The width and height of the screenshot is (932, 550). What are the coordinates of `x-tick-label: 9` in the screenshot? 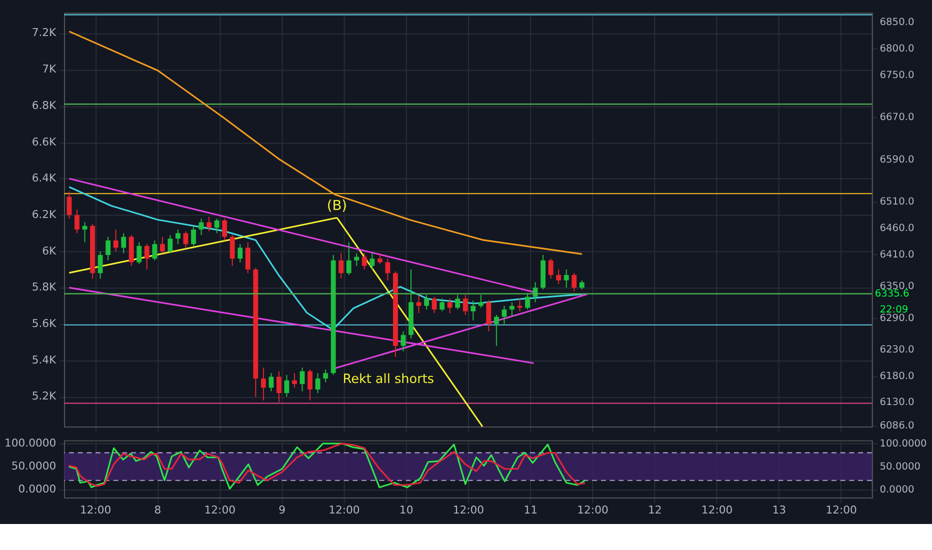 It's located at (282, 510).